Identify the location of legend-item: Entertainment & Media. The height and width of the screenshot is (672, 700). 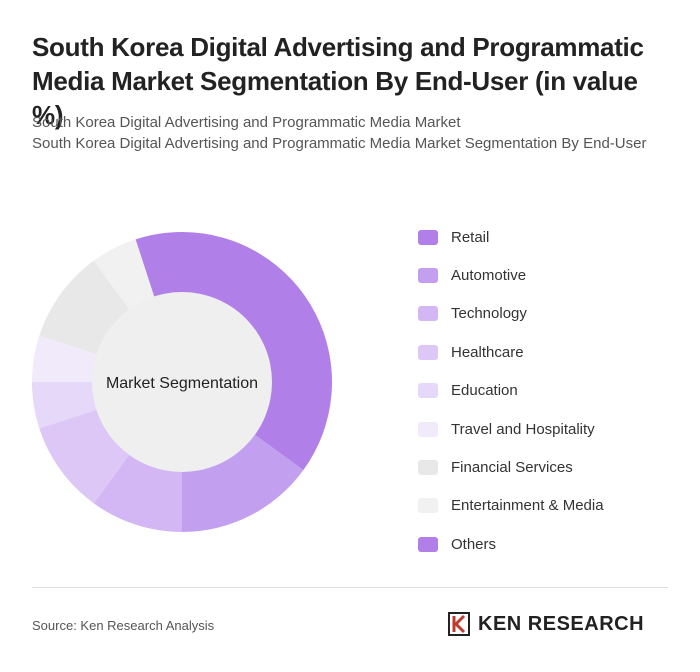
(511, 506).